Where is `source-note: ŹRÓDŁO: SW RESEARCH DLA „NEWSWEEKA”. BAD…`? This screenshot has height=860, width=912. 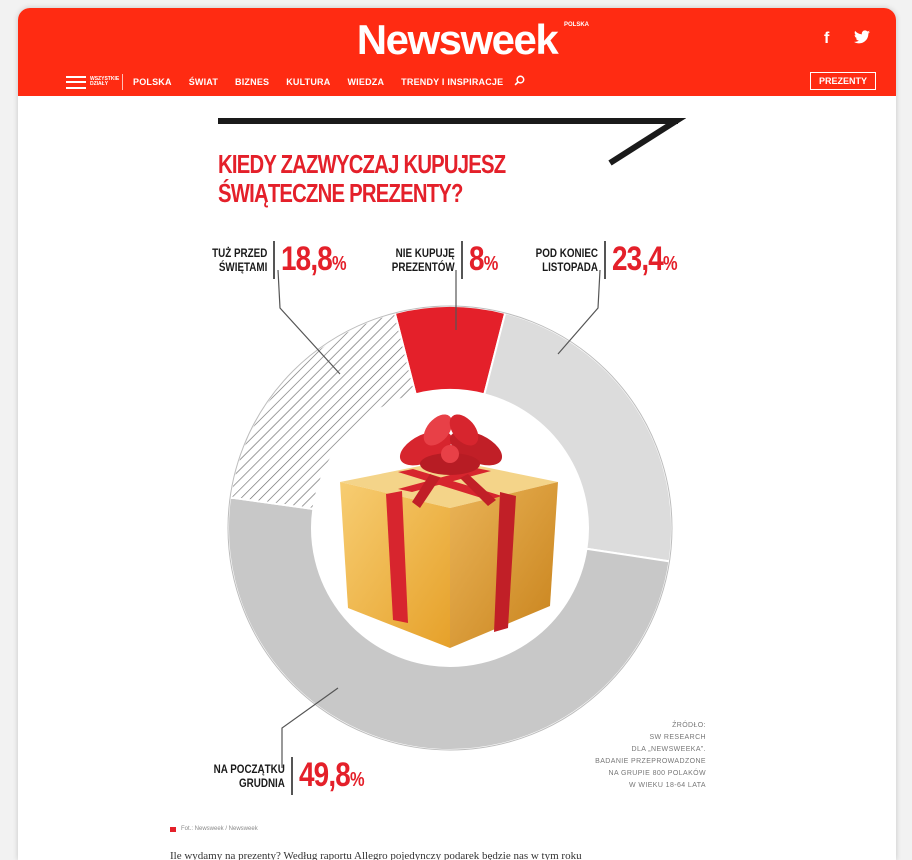
source-note: ŹRÓDŁO: SW RESEARCH DLA „NEWSWEEKA”. BAD… is located at coordinates (650, 755).